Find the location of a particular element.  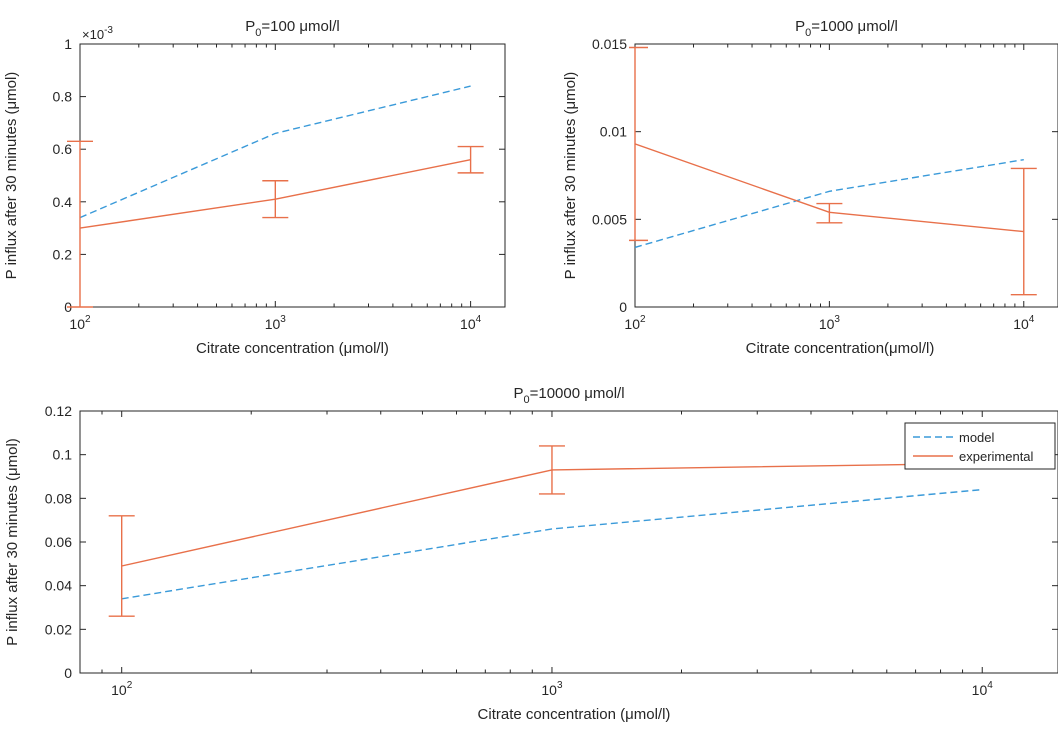

y-exponent-label: ×10⁻³ is located at coordinates (97, 33).